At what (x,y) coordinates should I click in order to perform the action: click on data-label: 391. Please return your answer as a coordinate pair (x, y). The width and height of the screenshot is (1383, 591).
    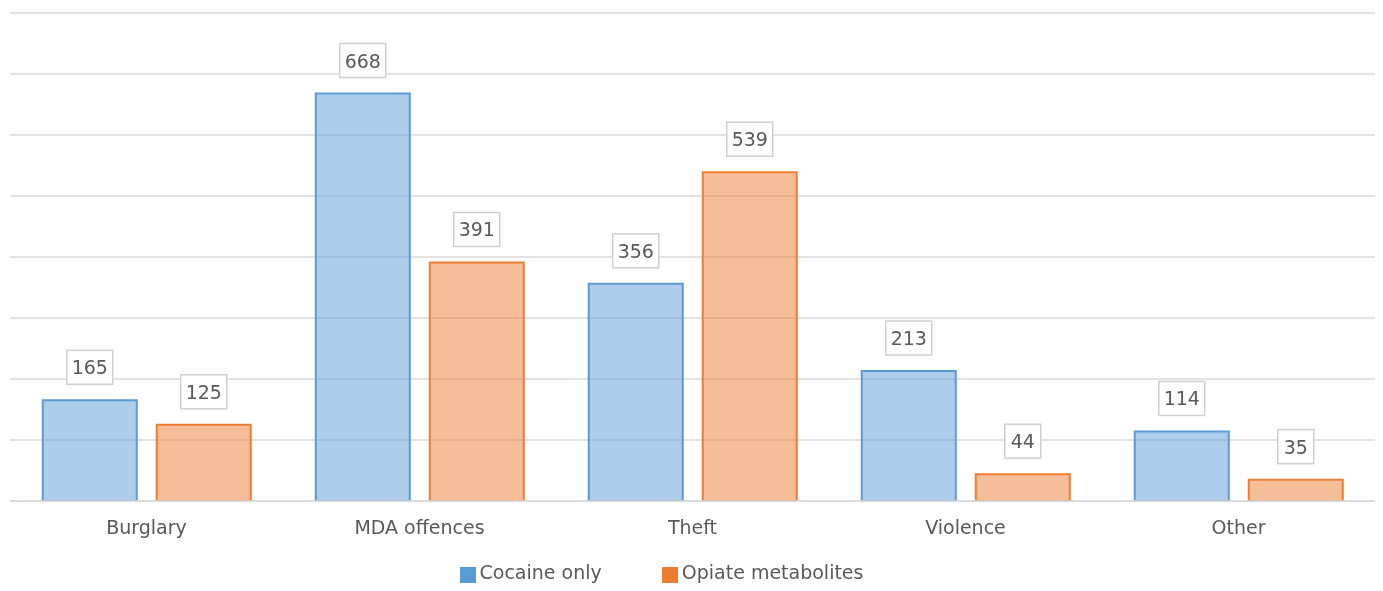
    Looking at the image, I should click on (476, 229).